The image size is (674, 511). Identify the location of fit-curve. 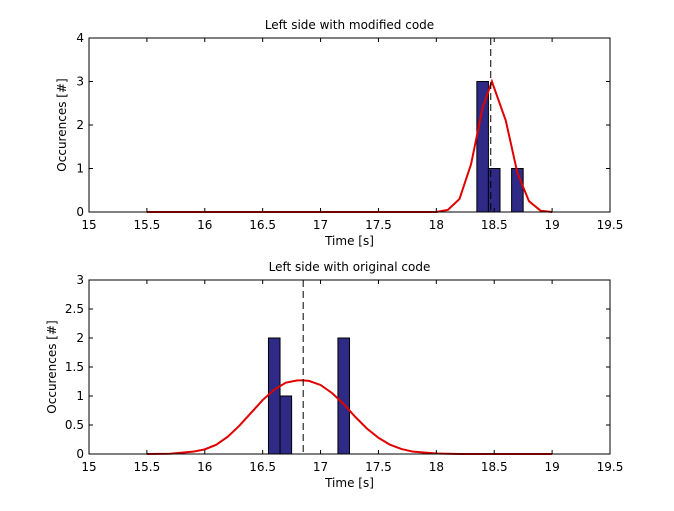
(349, 417).